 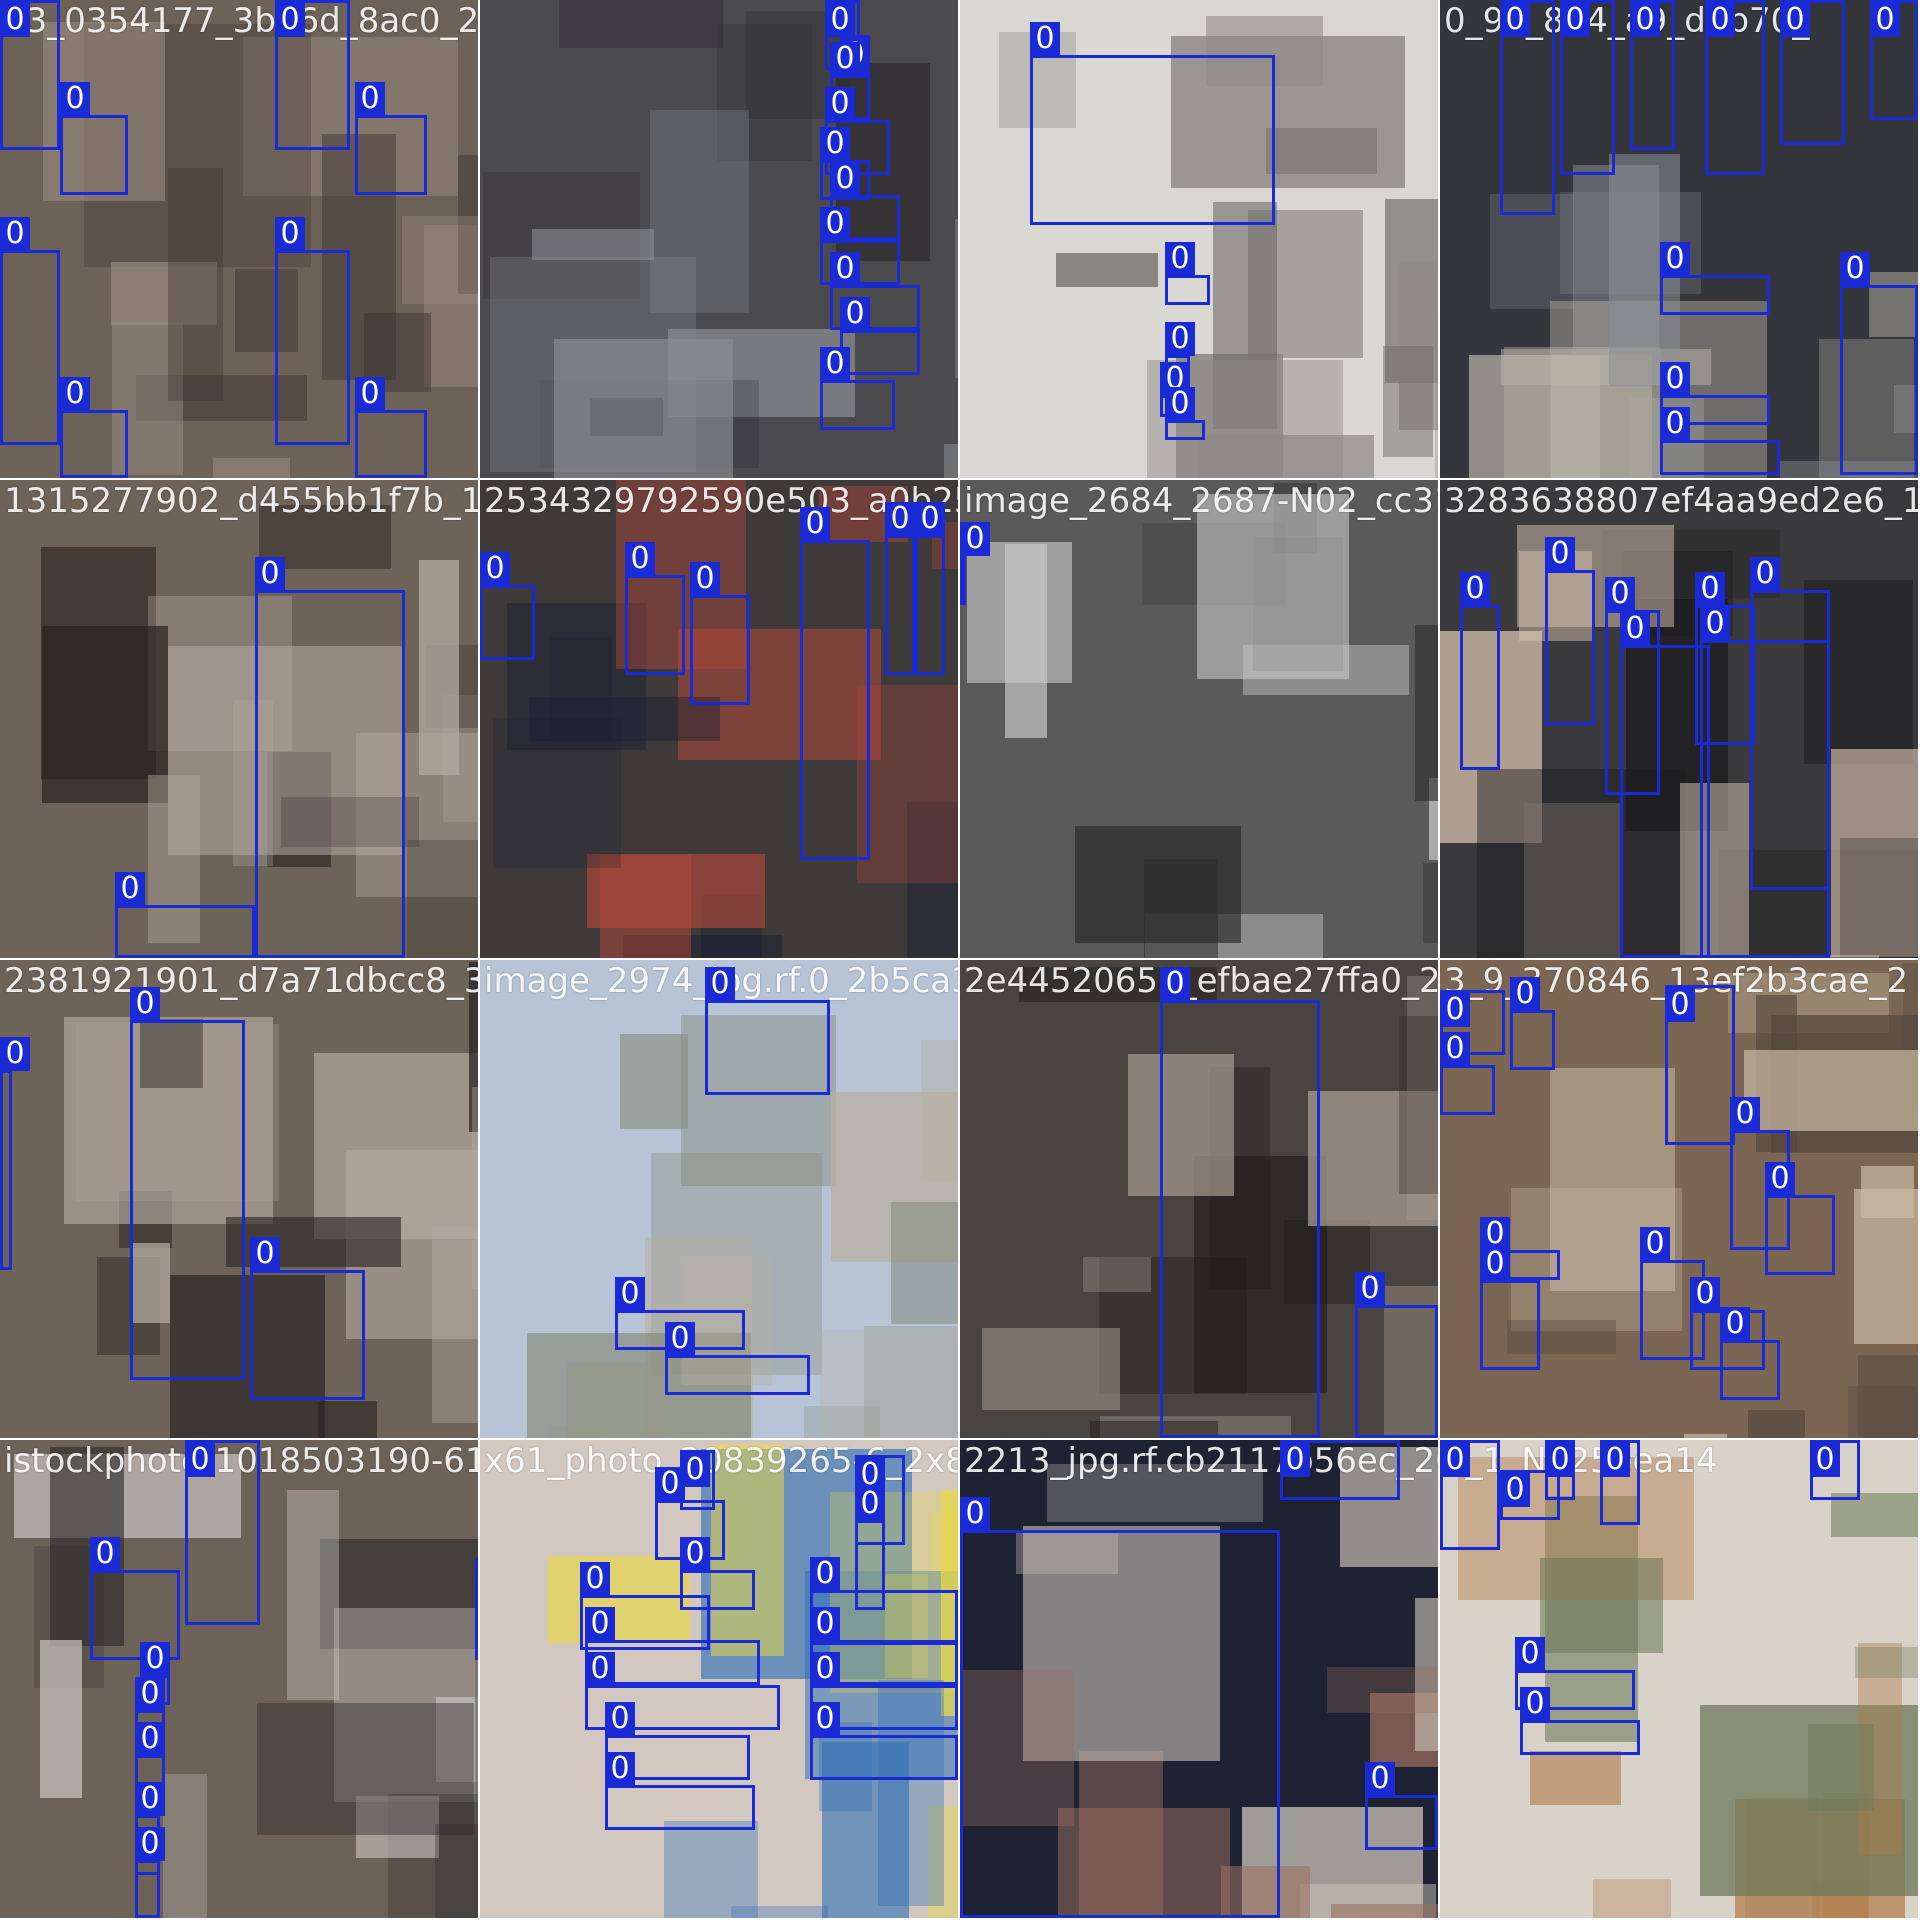 I want to click on mosaic-tile: x61_photo_20839265-6_2x8 0 0 0 0 0 0 0 0 0 0 0 0 0 0, so click(x=719, y=1679).